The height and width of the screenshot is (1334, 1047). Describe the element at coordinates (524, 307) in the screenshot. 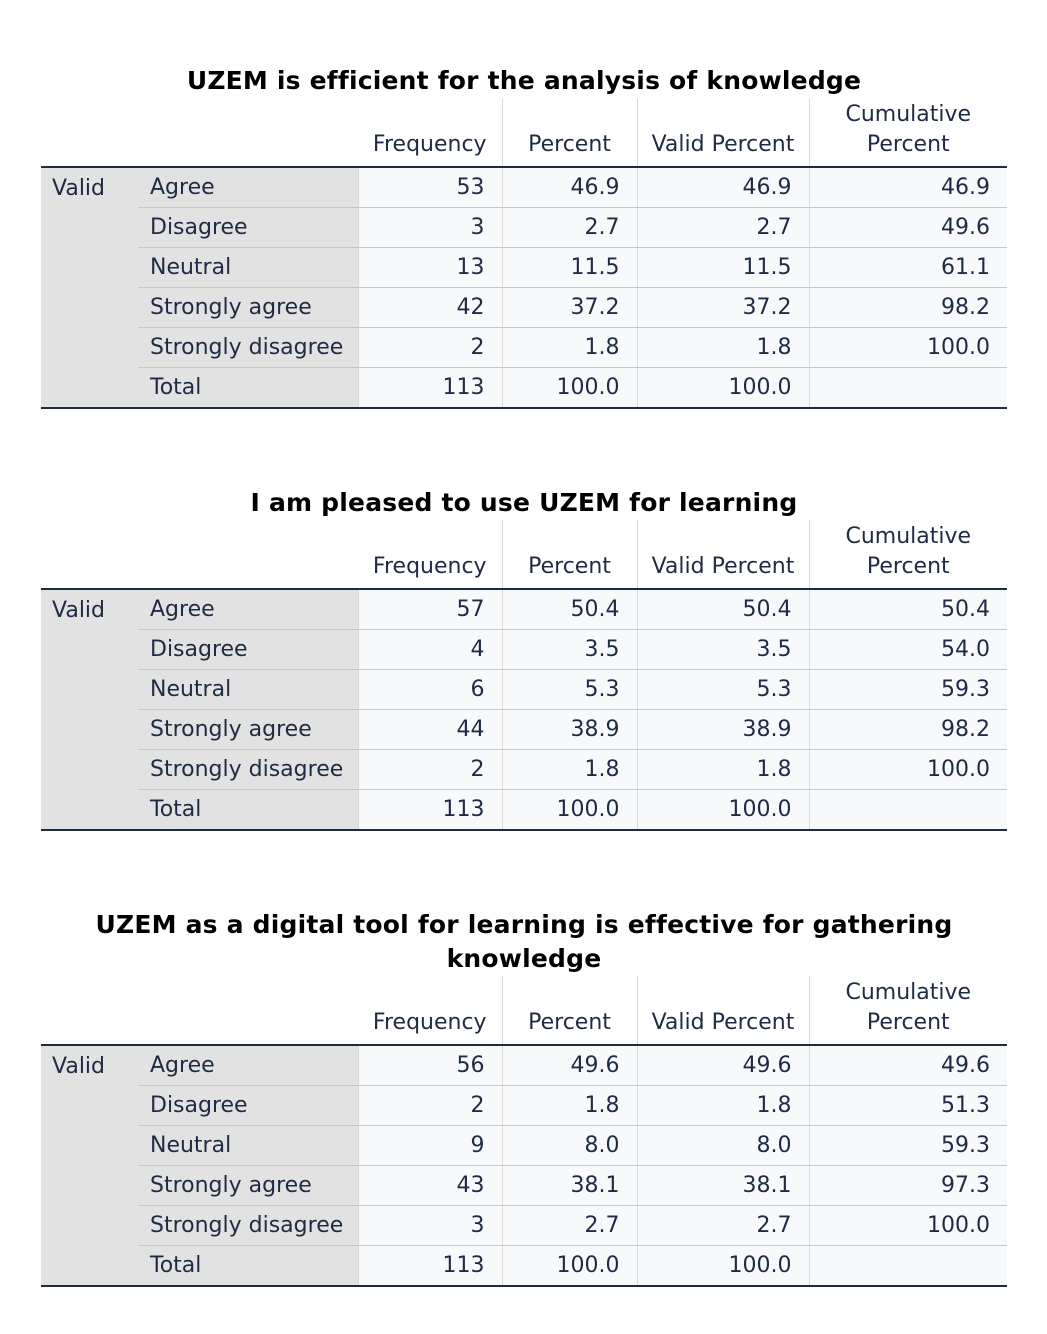

I see `table-row: Strongly agree 42 37.2 37.2 98.2` at that location.